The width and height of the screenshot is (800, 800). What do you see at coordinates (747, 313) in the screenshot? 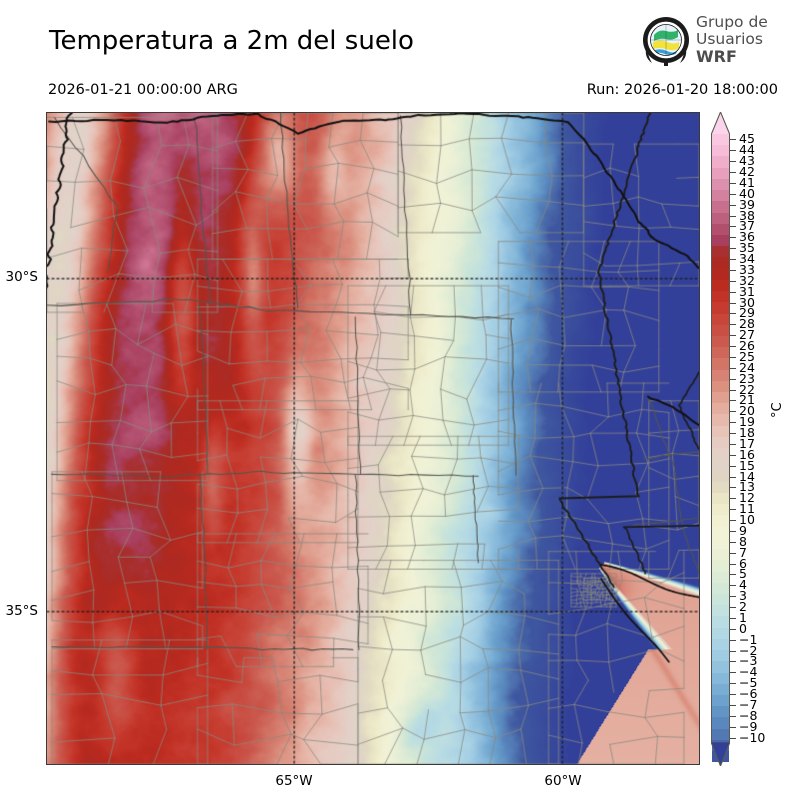
I see `colorbar-tick-label: 29` at bounding box center [747, 313].